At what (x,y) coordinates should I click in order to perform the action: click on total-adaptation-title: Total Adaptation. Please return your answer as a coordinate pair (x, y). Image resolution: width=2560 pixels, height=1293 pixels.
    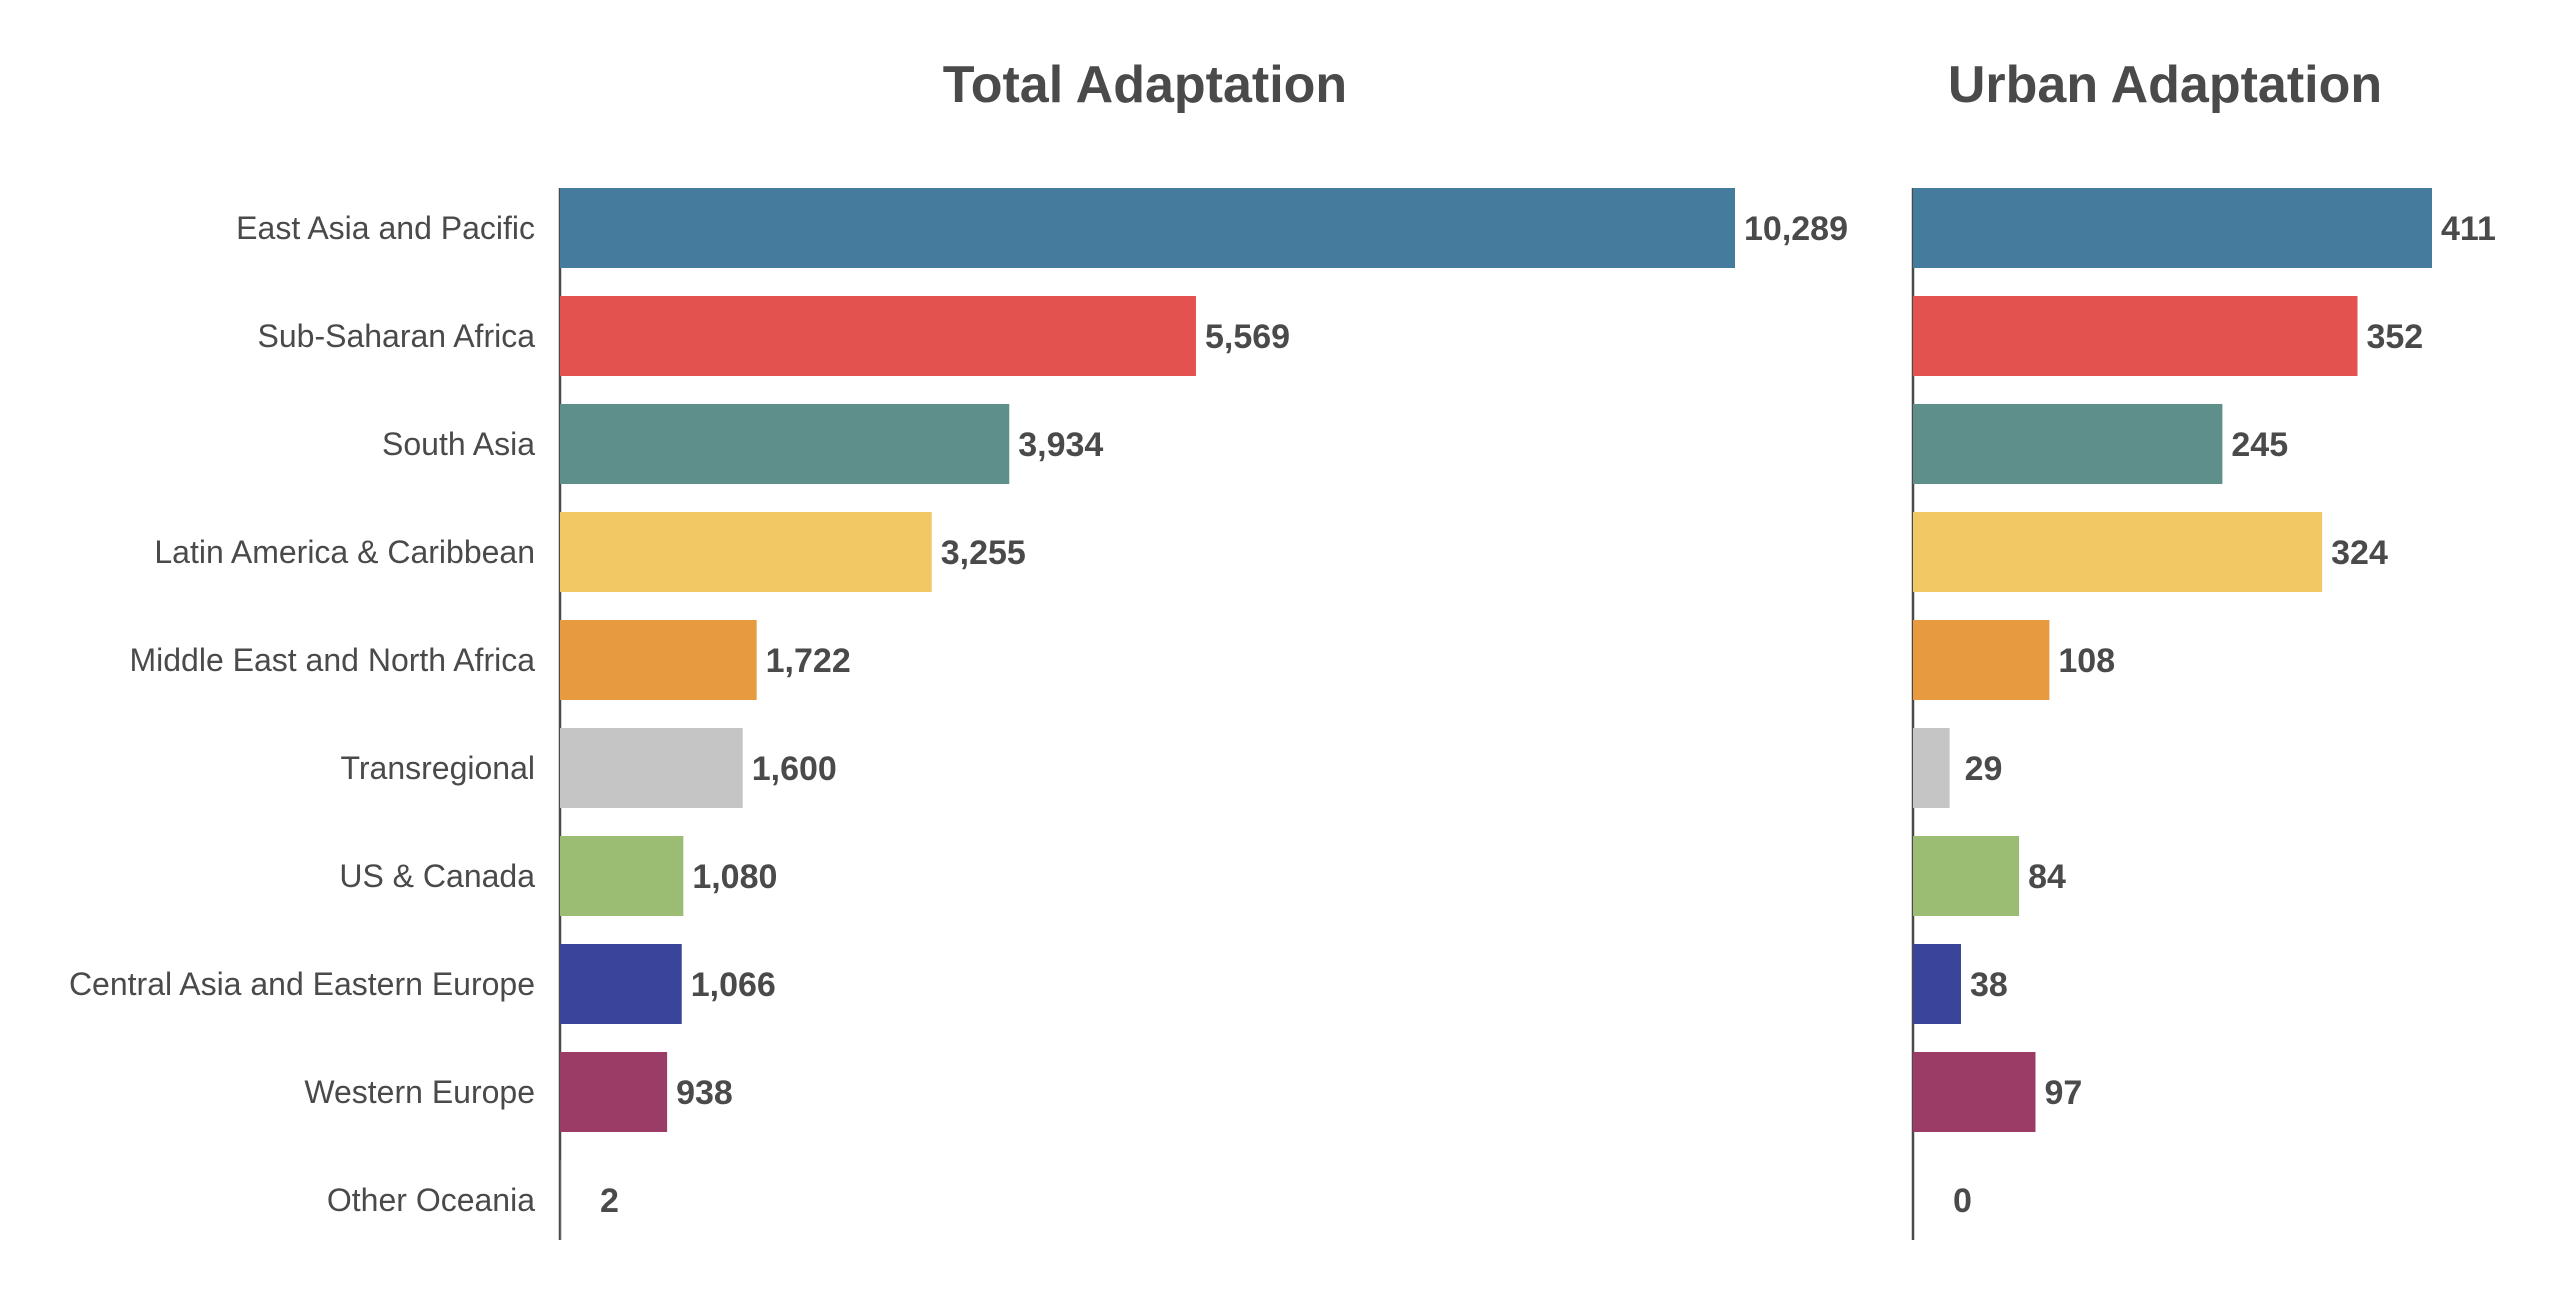
    Looking at the image, I should click on (1145, 85).